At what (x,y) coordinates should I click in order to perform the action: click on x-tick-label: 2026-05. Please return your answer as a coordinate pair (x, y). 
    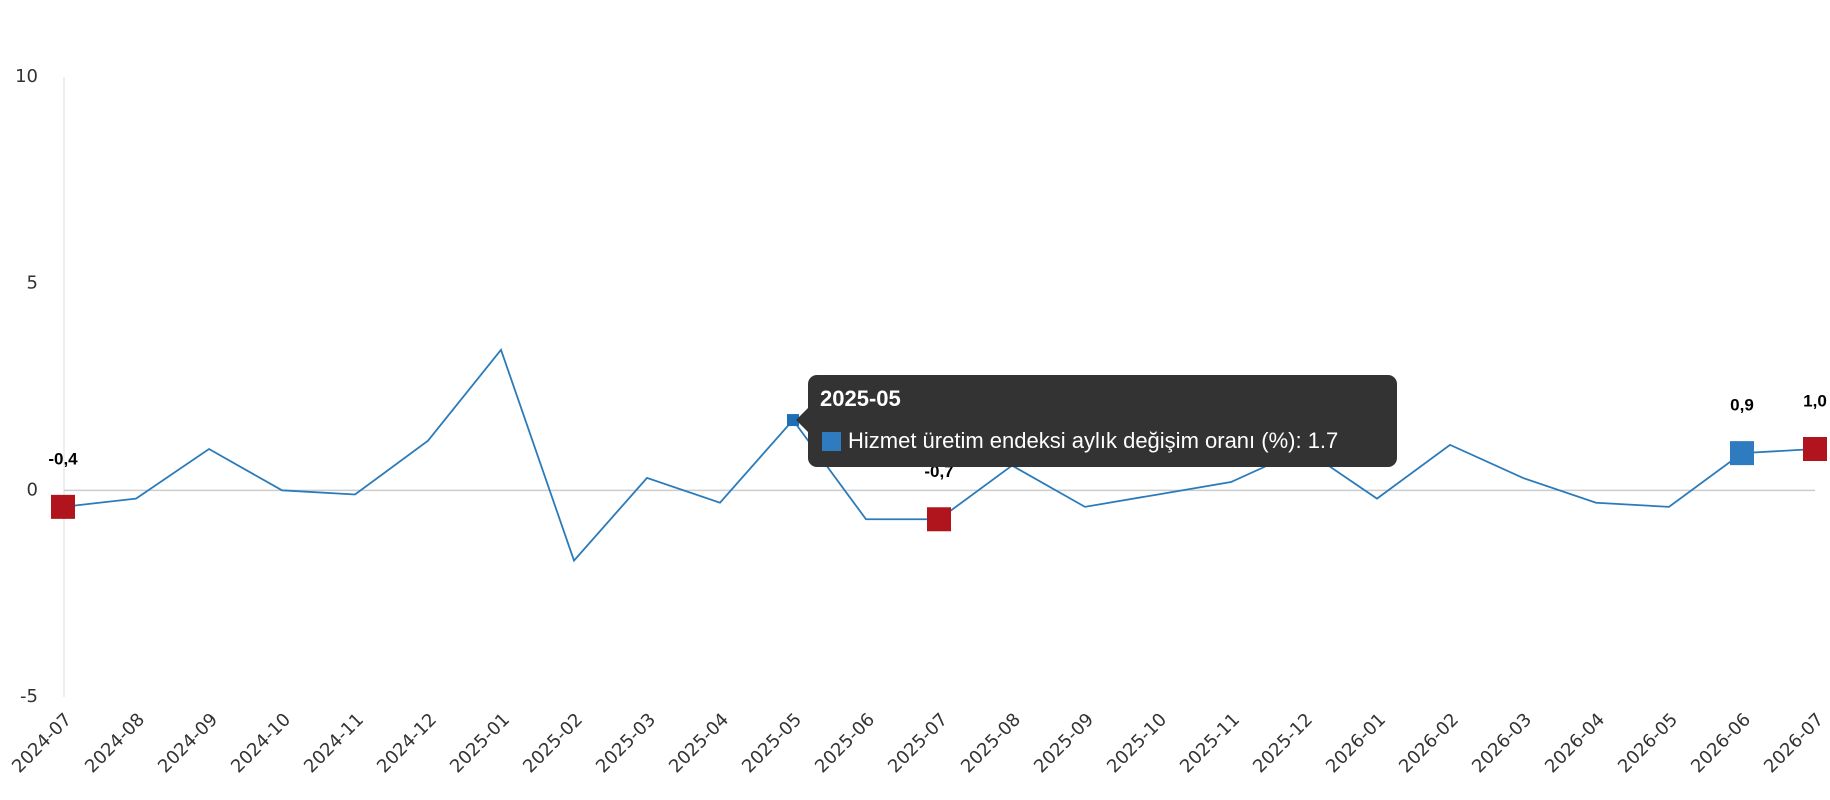
    Looking at the image, I should click on (1648, 743).